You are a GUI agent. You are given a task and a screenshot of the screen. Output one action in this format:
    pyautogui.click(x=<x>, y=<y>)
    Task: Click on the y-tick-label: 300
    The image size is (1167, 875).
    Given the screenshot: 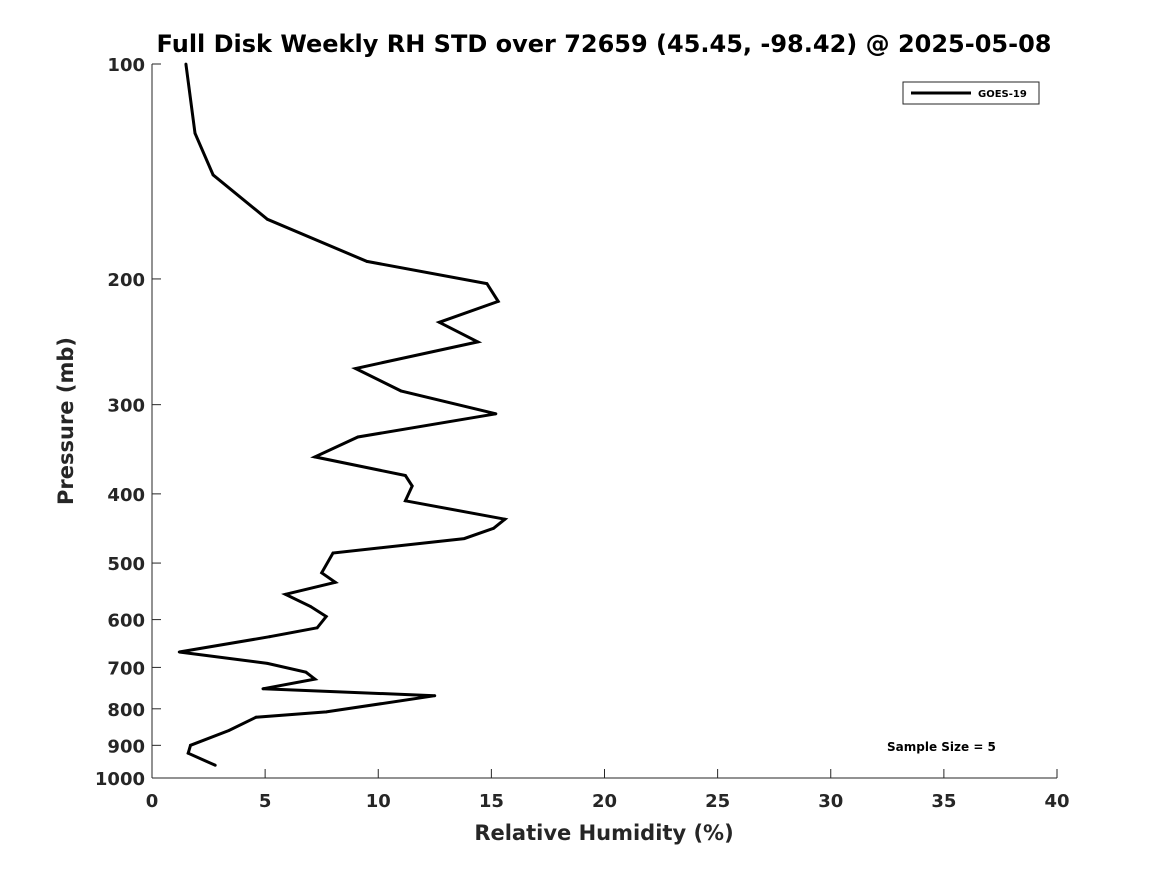 What is the action you would take?
    pyautogui.click(x=126, y=406)
    